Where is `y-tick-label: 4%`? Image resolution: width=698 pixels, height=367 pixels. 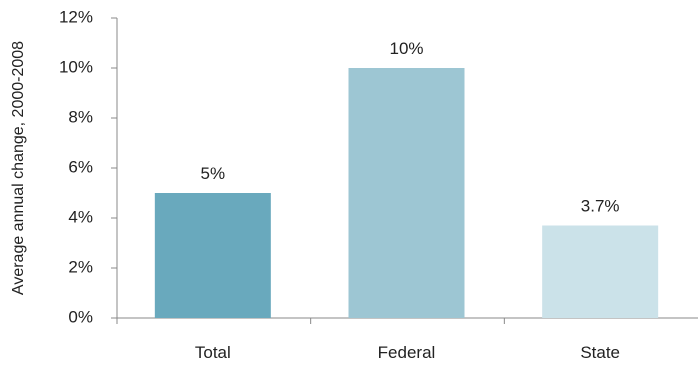
y-tick-label: 4% is located at coordinates (80, 216).